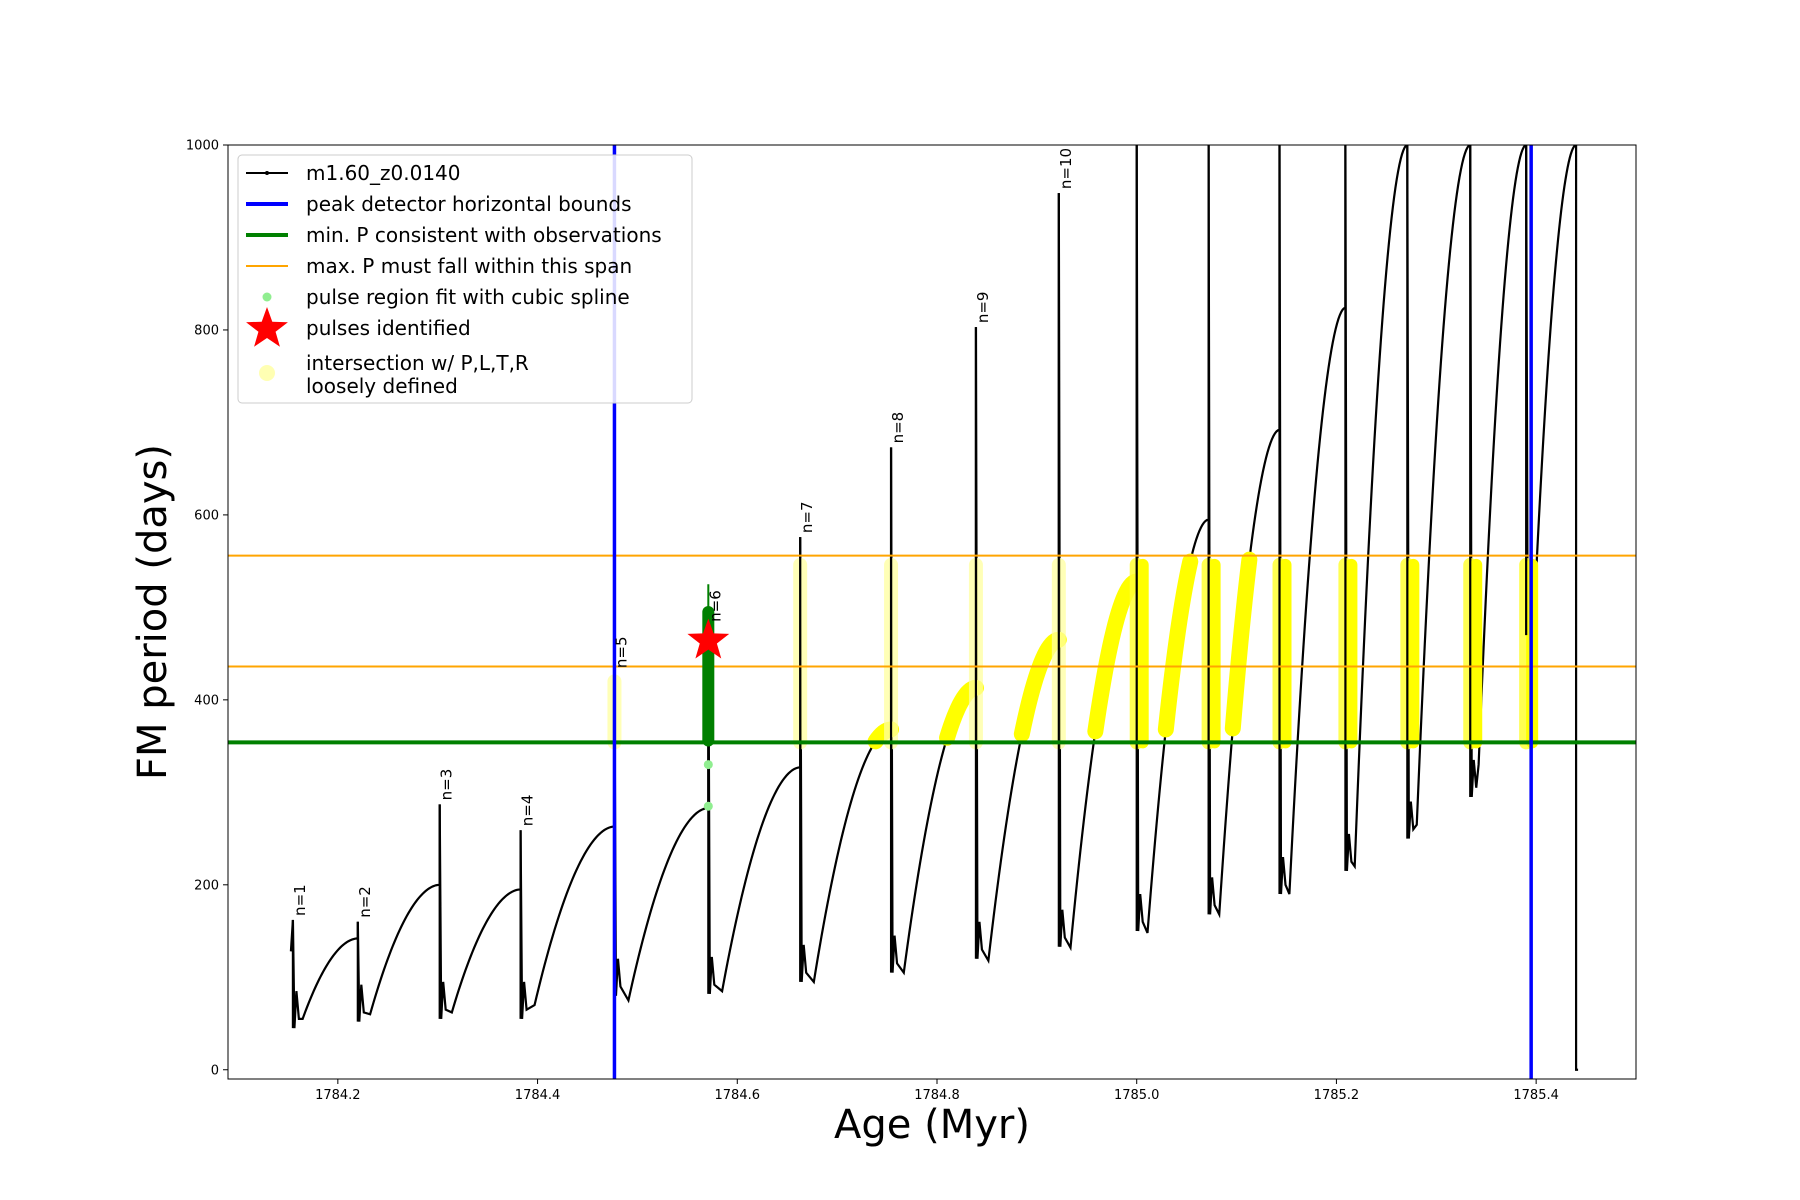 This screenshot has height=1200, width=1800. I want to click on pulse-label: n=10, so click(1066, 168).